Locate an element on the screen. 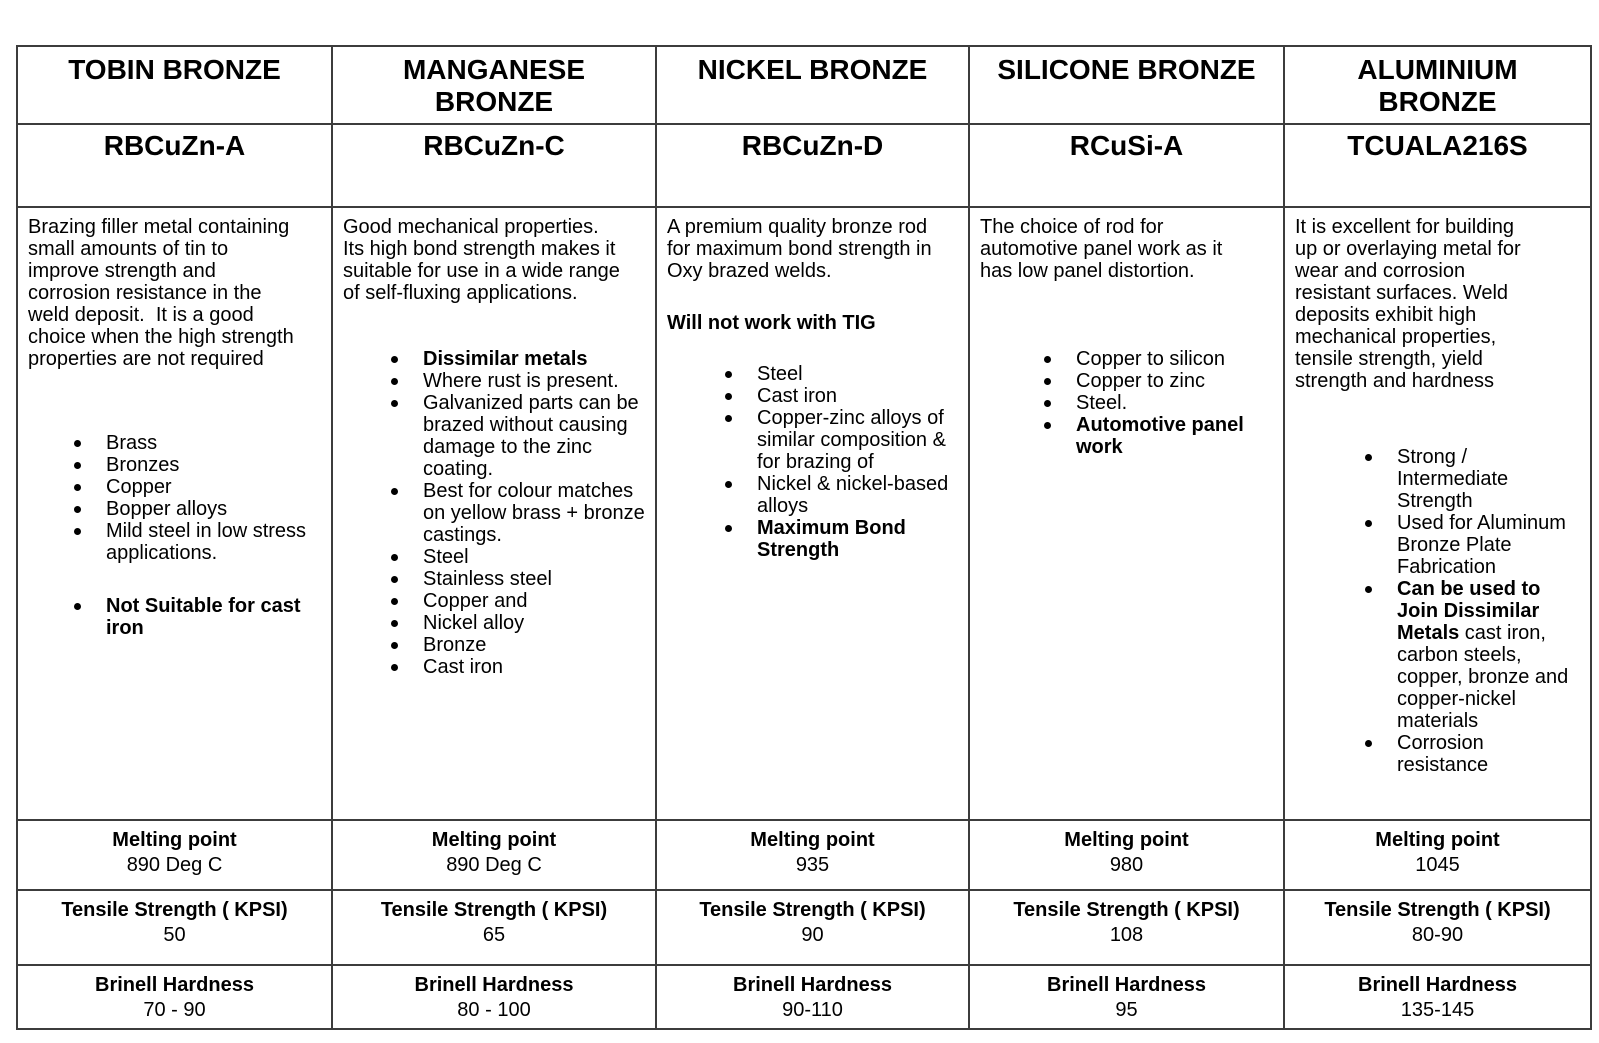 The width and height of the screenshot is (1599, 1043). alloy-code-cell: TCUALA216S is located at coordinates (1437, 165).